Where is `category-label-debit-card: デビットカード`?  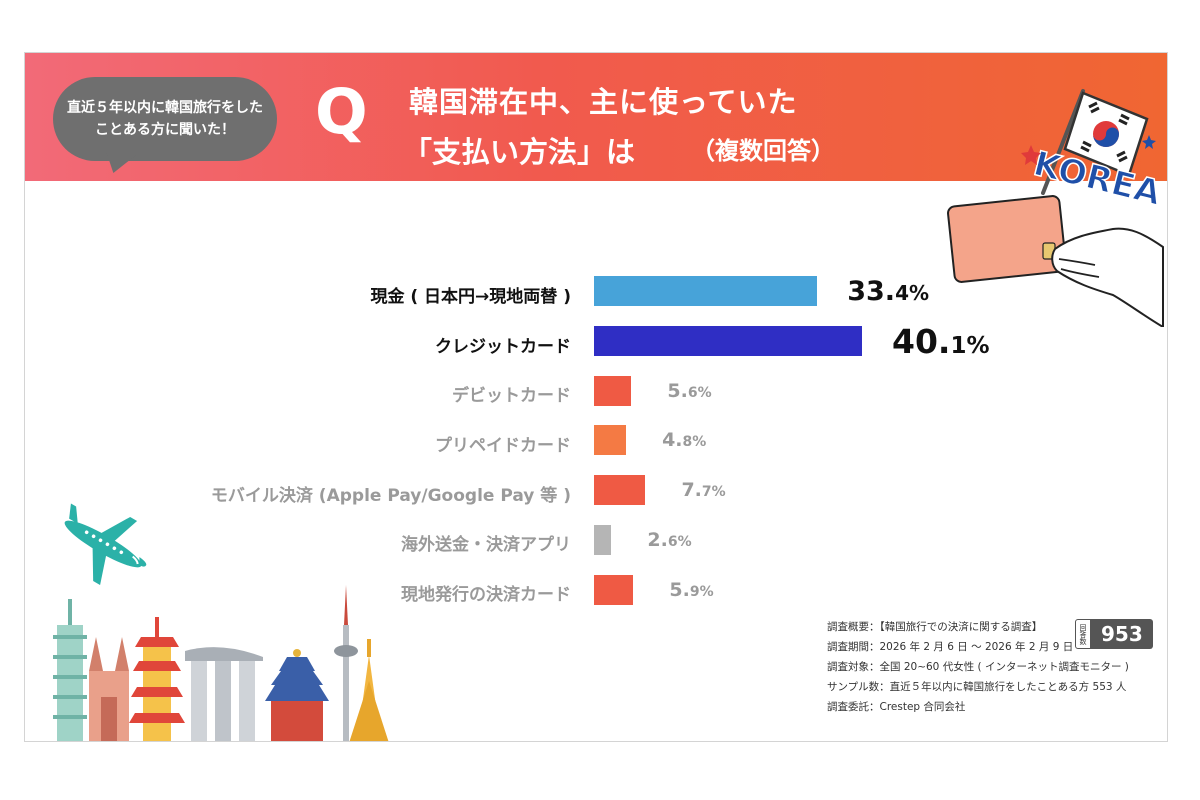
category-label-debit-card: デビットカード is located at coordinates (511, 396).